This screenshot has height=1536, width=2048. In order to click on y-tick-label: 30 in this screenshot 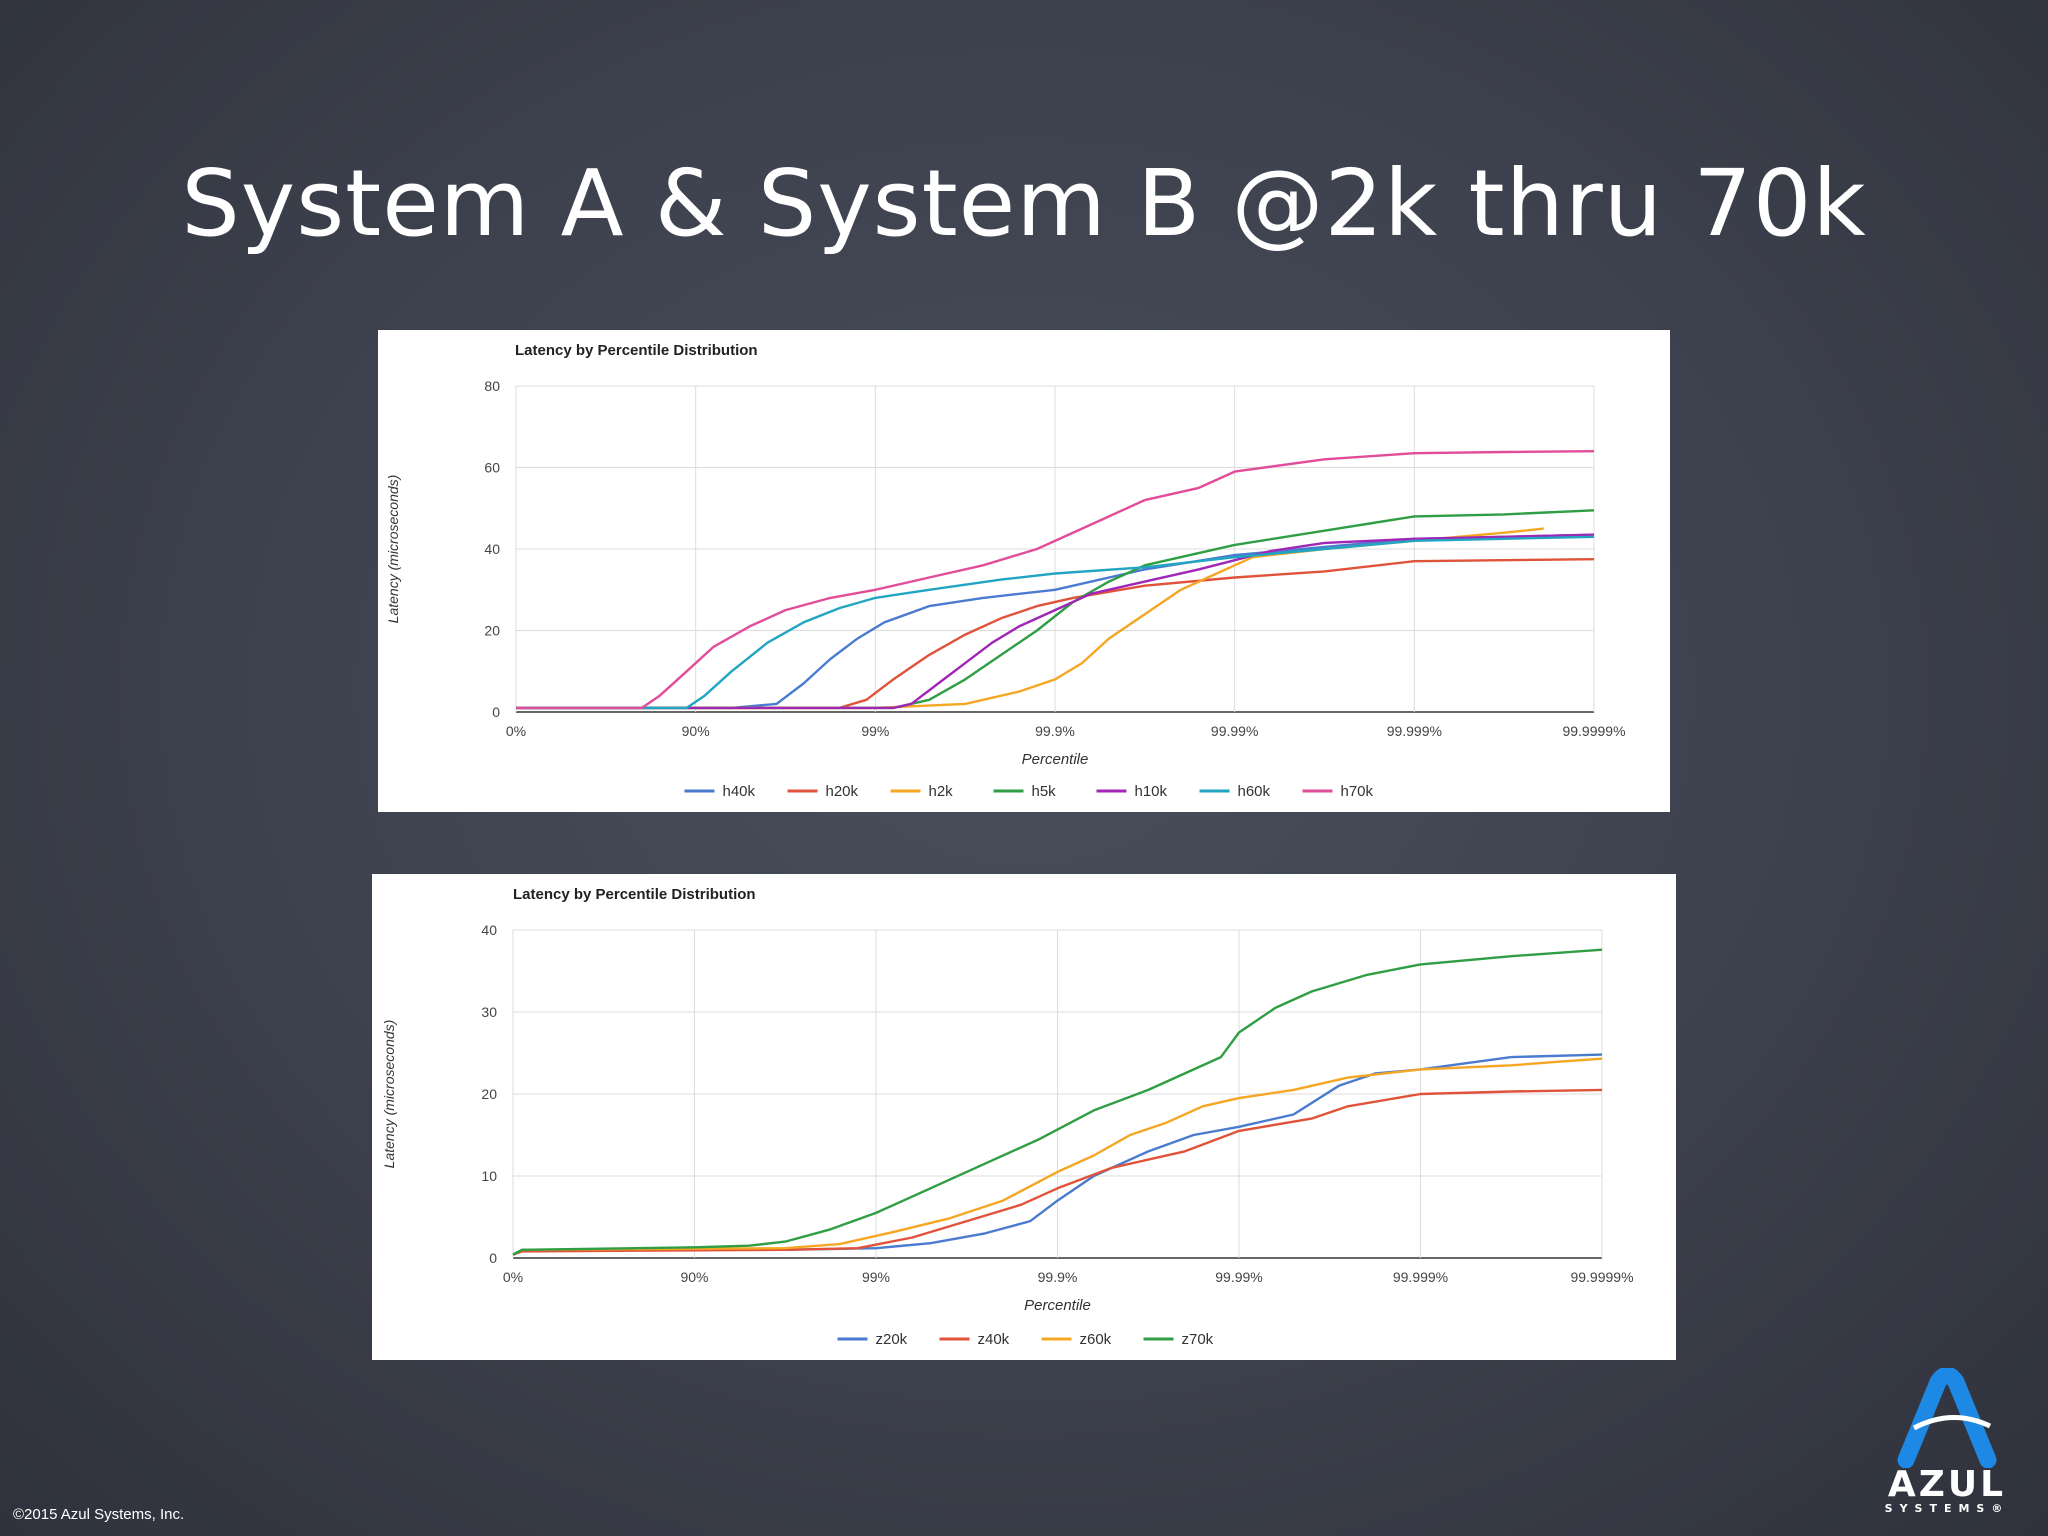, I will do `click(489, 1012)`.